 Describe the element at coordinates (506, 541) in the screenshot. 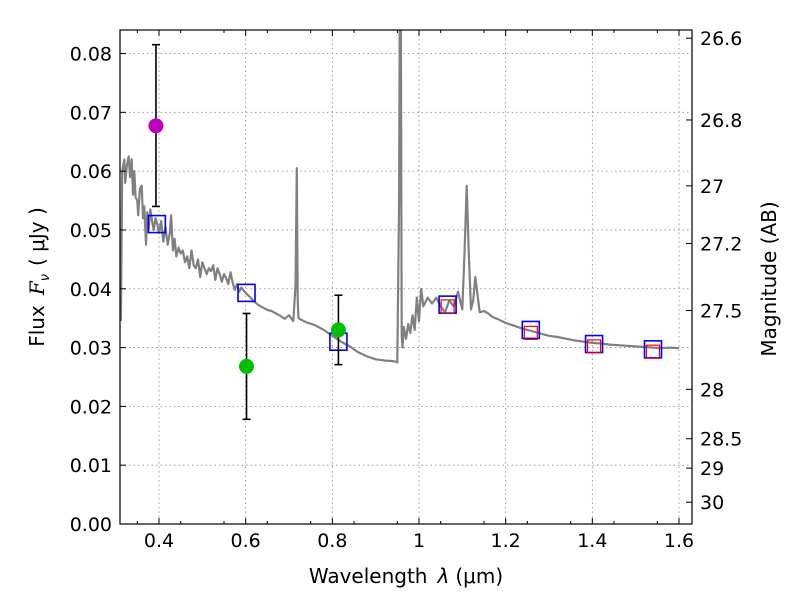

I see `x-tick-label: 1.2` at that location.